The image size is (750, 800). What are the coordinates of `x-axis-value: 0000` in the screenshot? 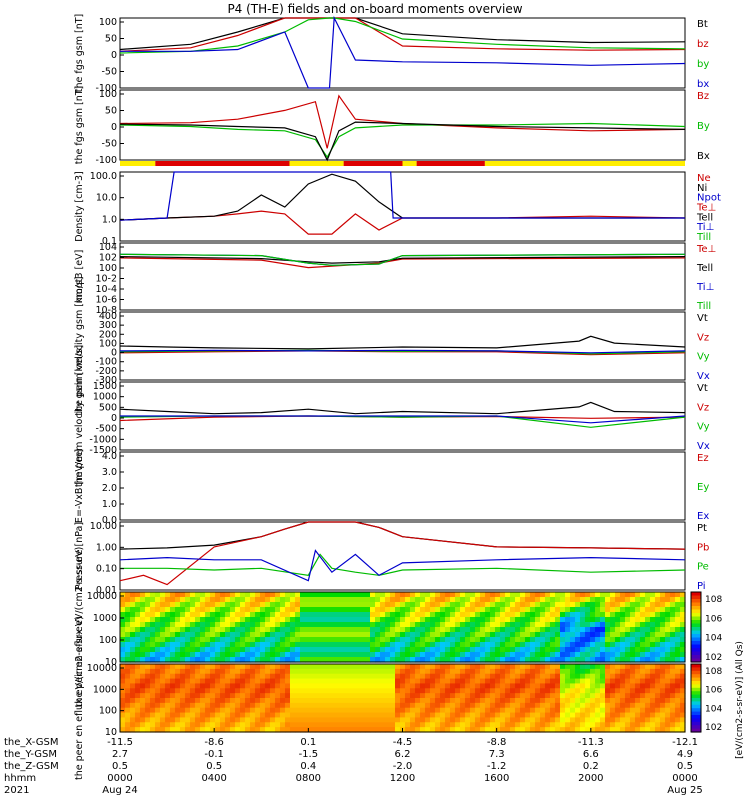 It's located at (684, 778).